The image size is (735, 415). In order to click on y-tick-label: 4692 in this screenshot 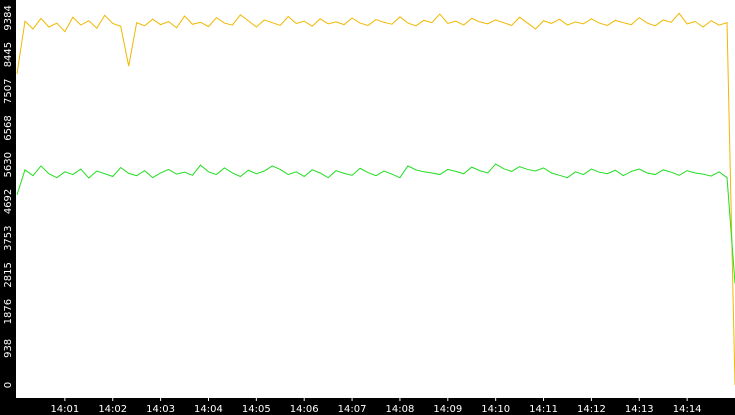, I will do `click(8, 201)`.